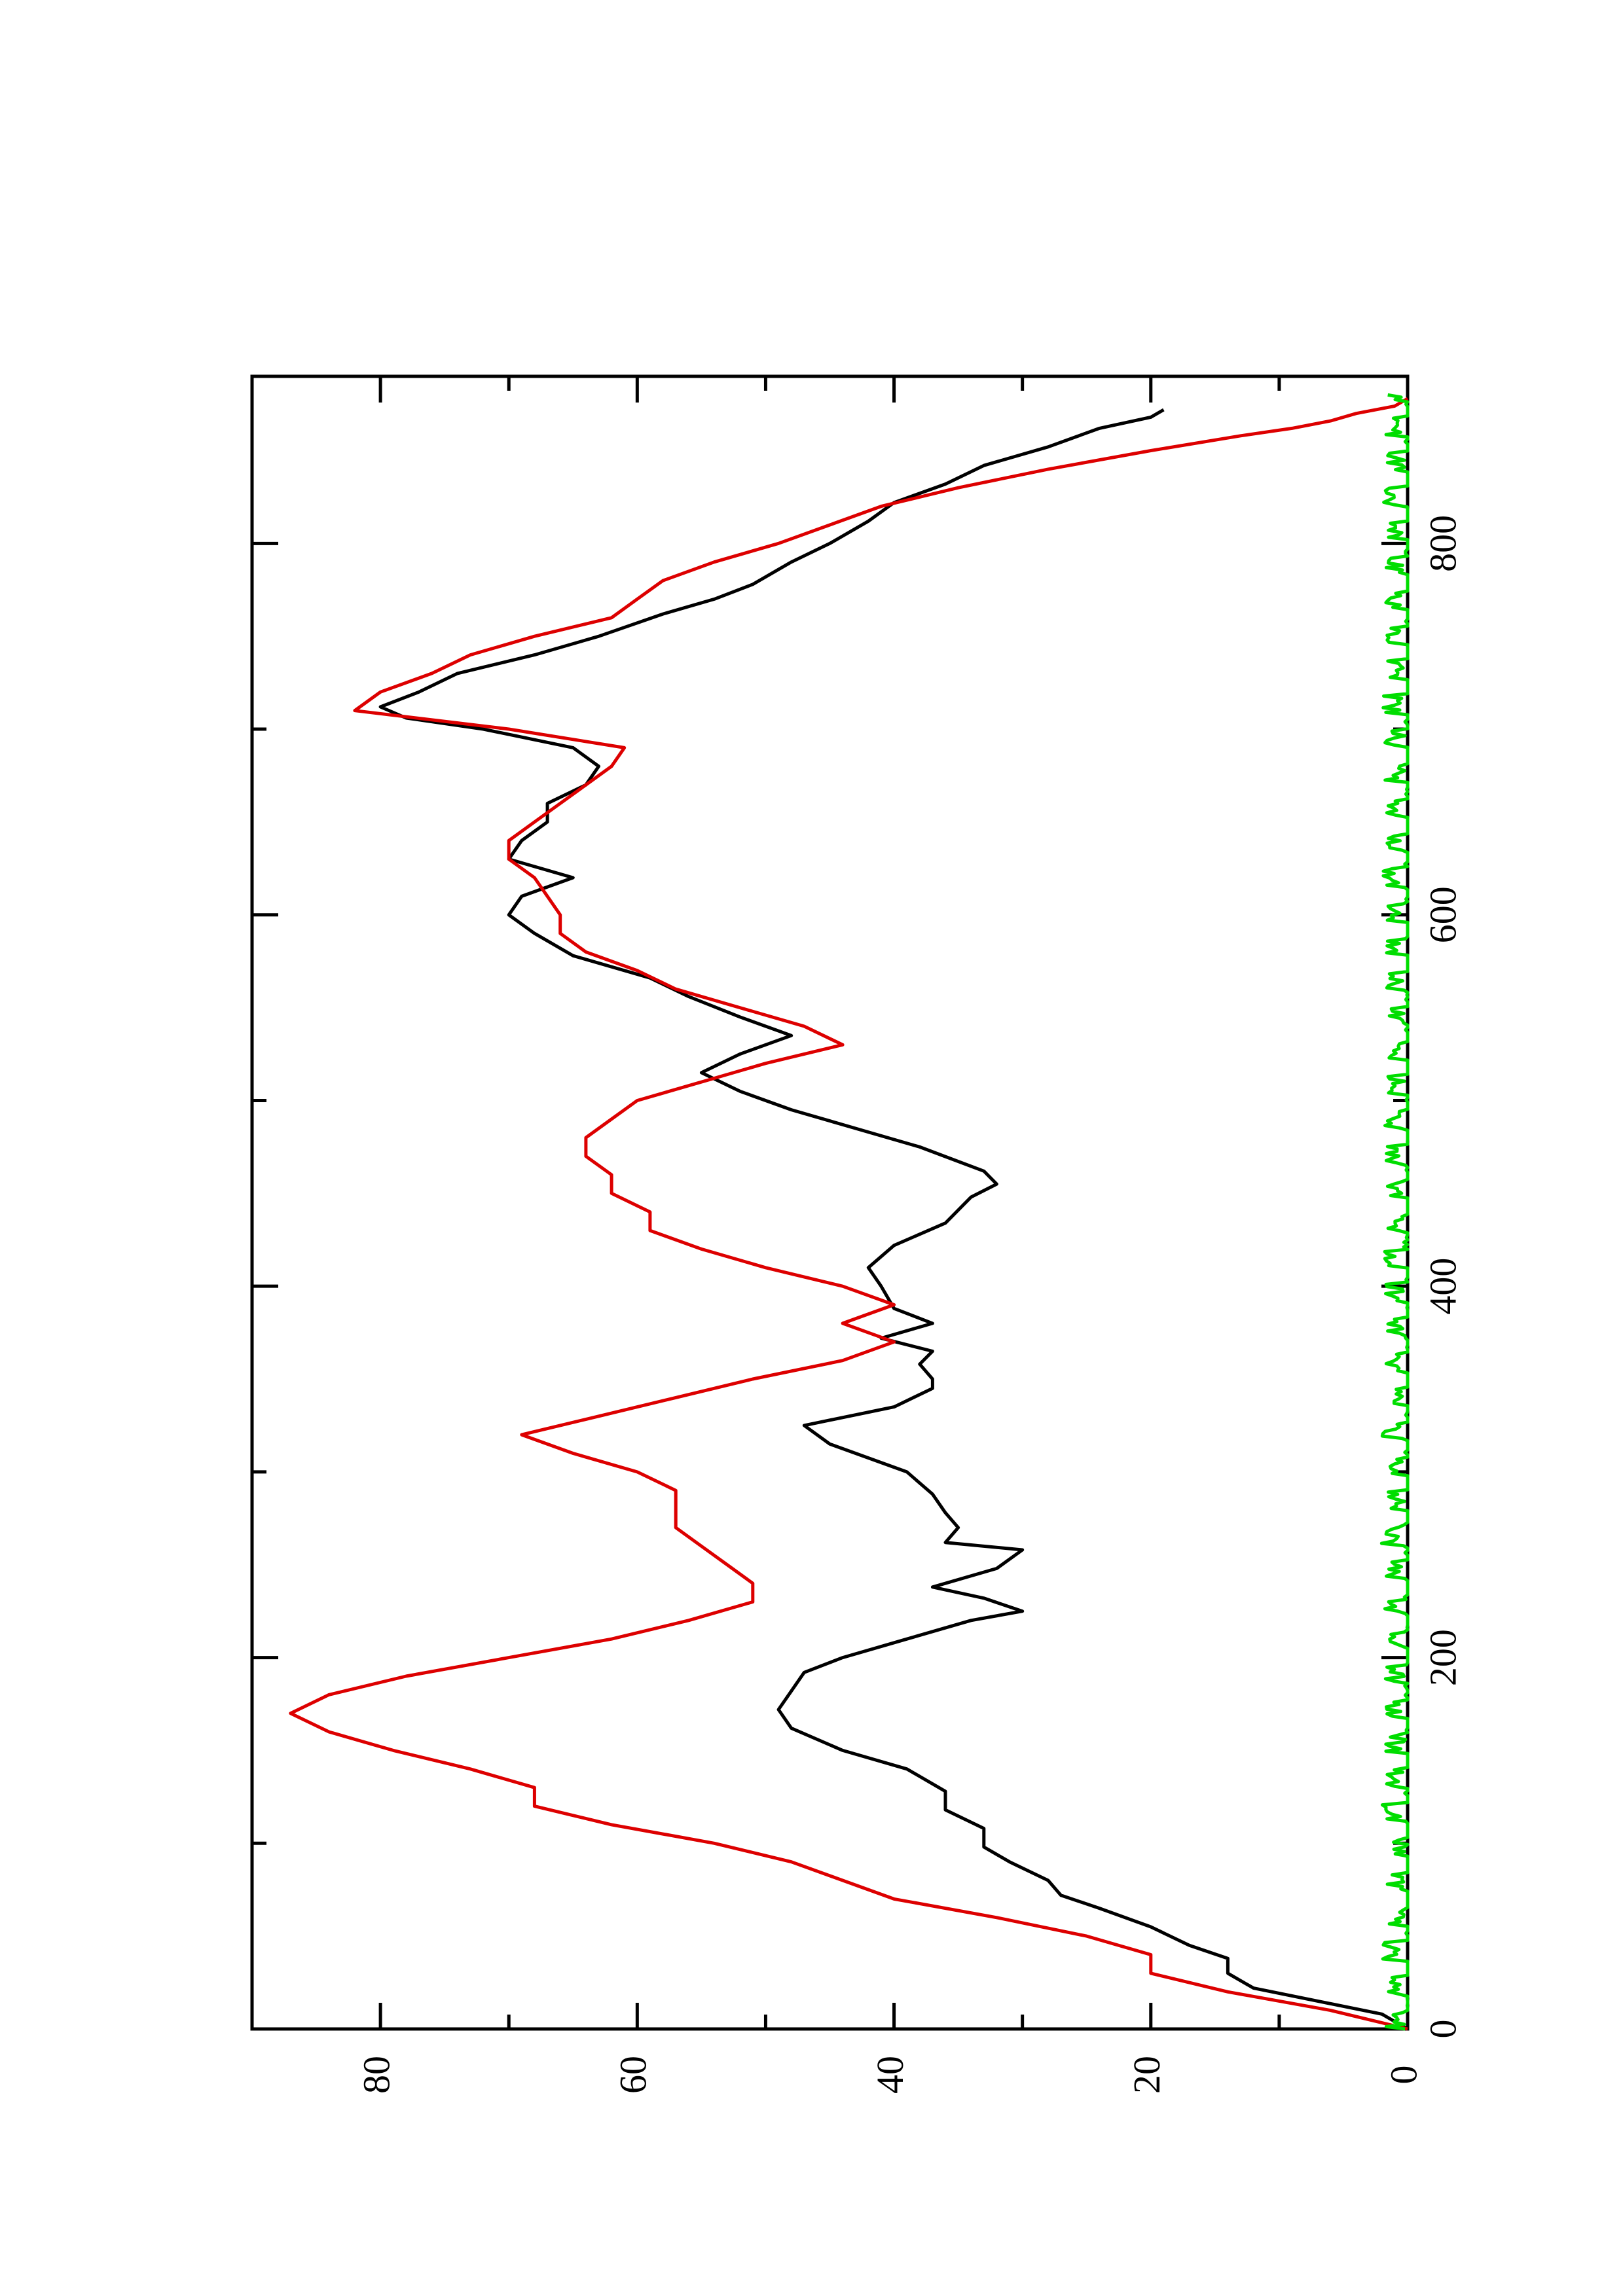 This screenshot has width=1623, height=2296. I want to click on y-tick-label: 80, so click(376, 2075).